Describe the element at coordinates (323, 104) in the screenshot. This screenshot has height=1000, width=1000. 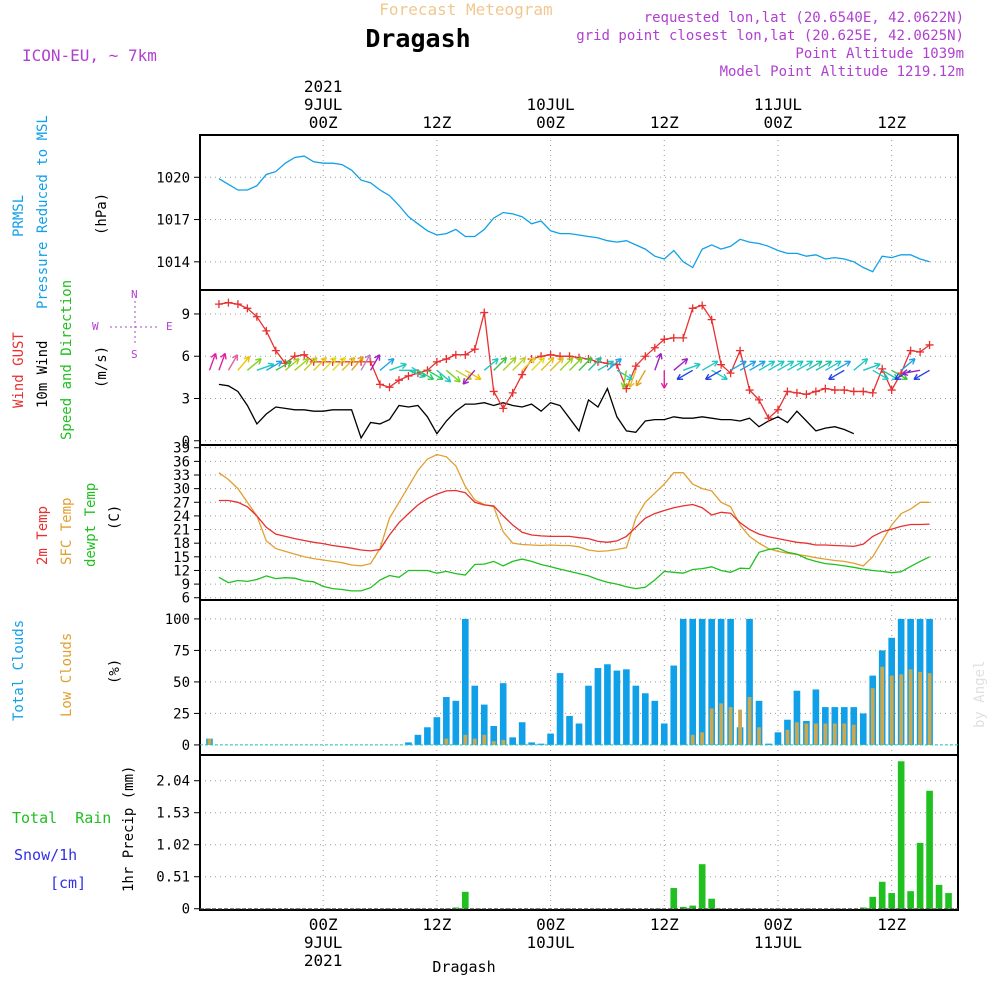
I see `top-date-label: 9JUL` at that location.